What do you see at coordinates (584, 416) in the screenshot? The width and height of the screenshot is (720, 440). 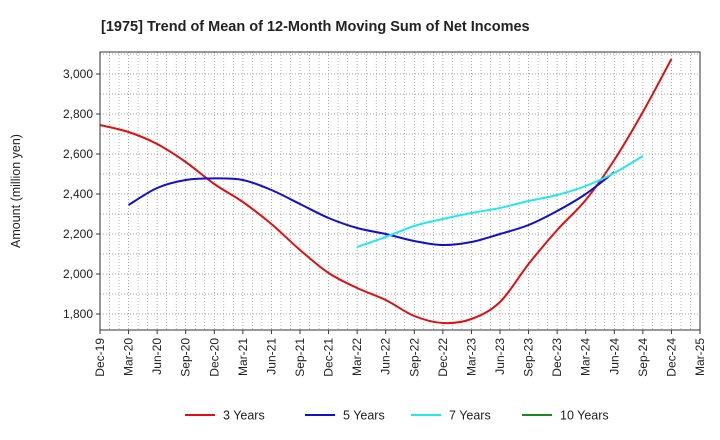 I see `legend-label: 10 Years` at bounding box center [584, 416].